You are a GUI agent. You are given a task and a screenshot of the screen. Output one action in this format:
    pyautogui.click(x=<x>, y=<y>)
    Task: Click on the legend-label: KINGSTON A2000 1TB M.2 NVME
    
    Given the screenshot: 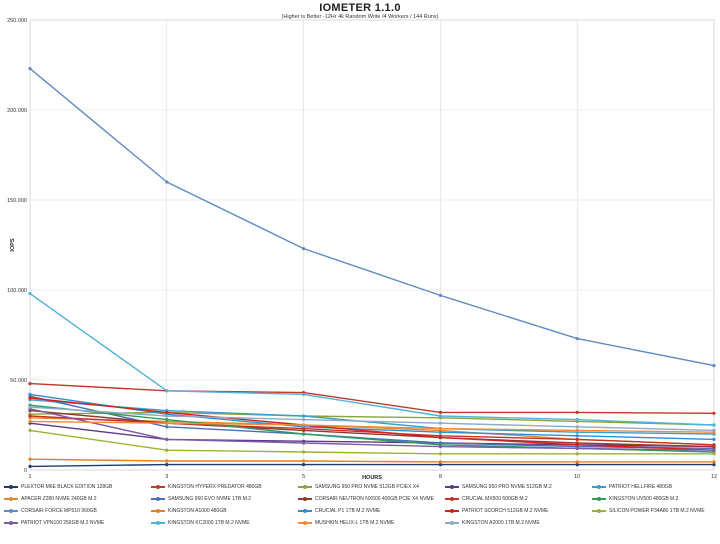 What is the action you would take?
    pyautogui.click(x=501, y=523)
    